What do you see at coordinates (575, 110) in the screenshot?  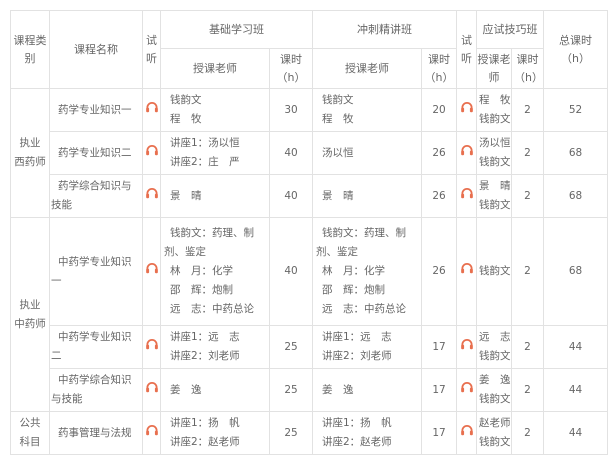 I see `total-hours-value: 52` at bounding box center [575, 110].